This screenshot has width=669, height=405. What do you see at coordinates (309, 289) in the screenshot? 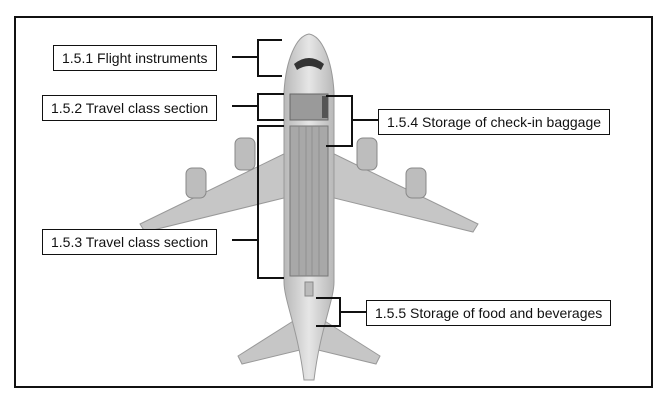
I see `galley` at bounding box center [309, 289].